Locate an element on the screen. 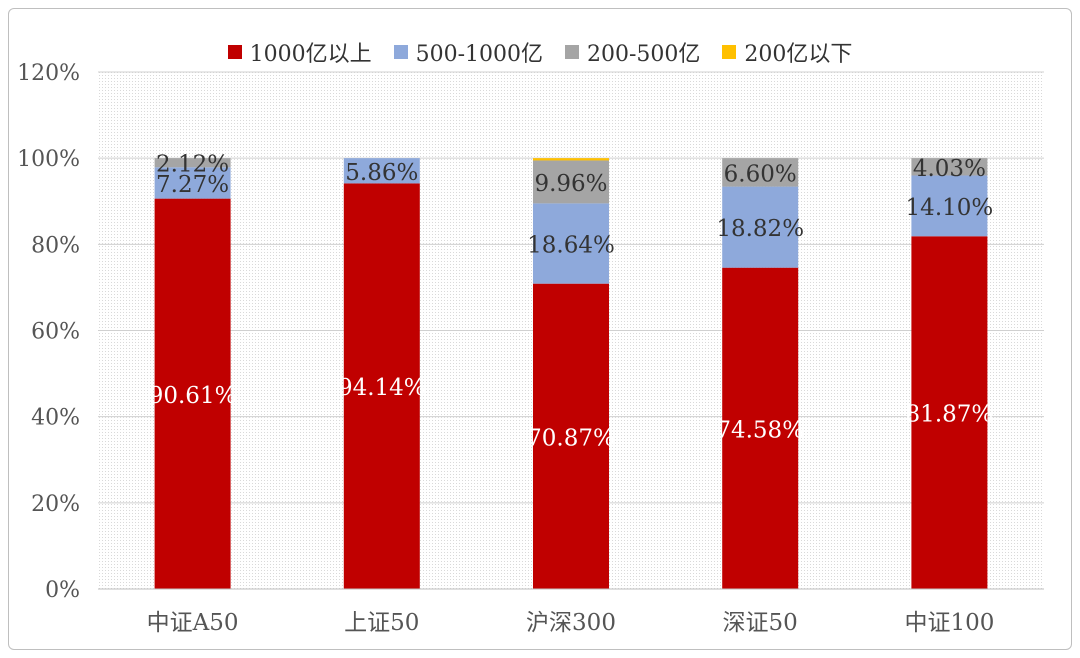 Image resolution: width=1080 pixels, height=658 pixels. x-tick-label: 中证A50 is located at coordinates (193, 623).